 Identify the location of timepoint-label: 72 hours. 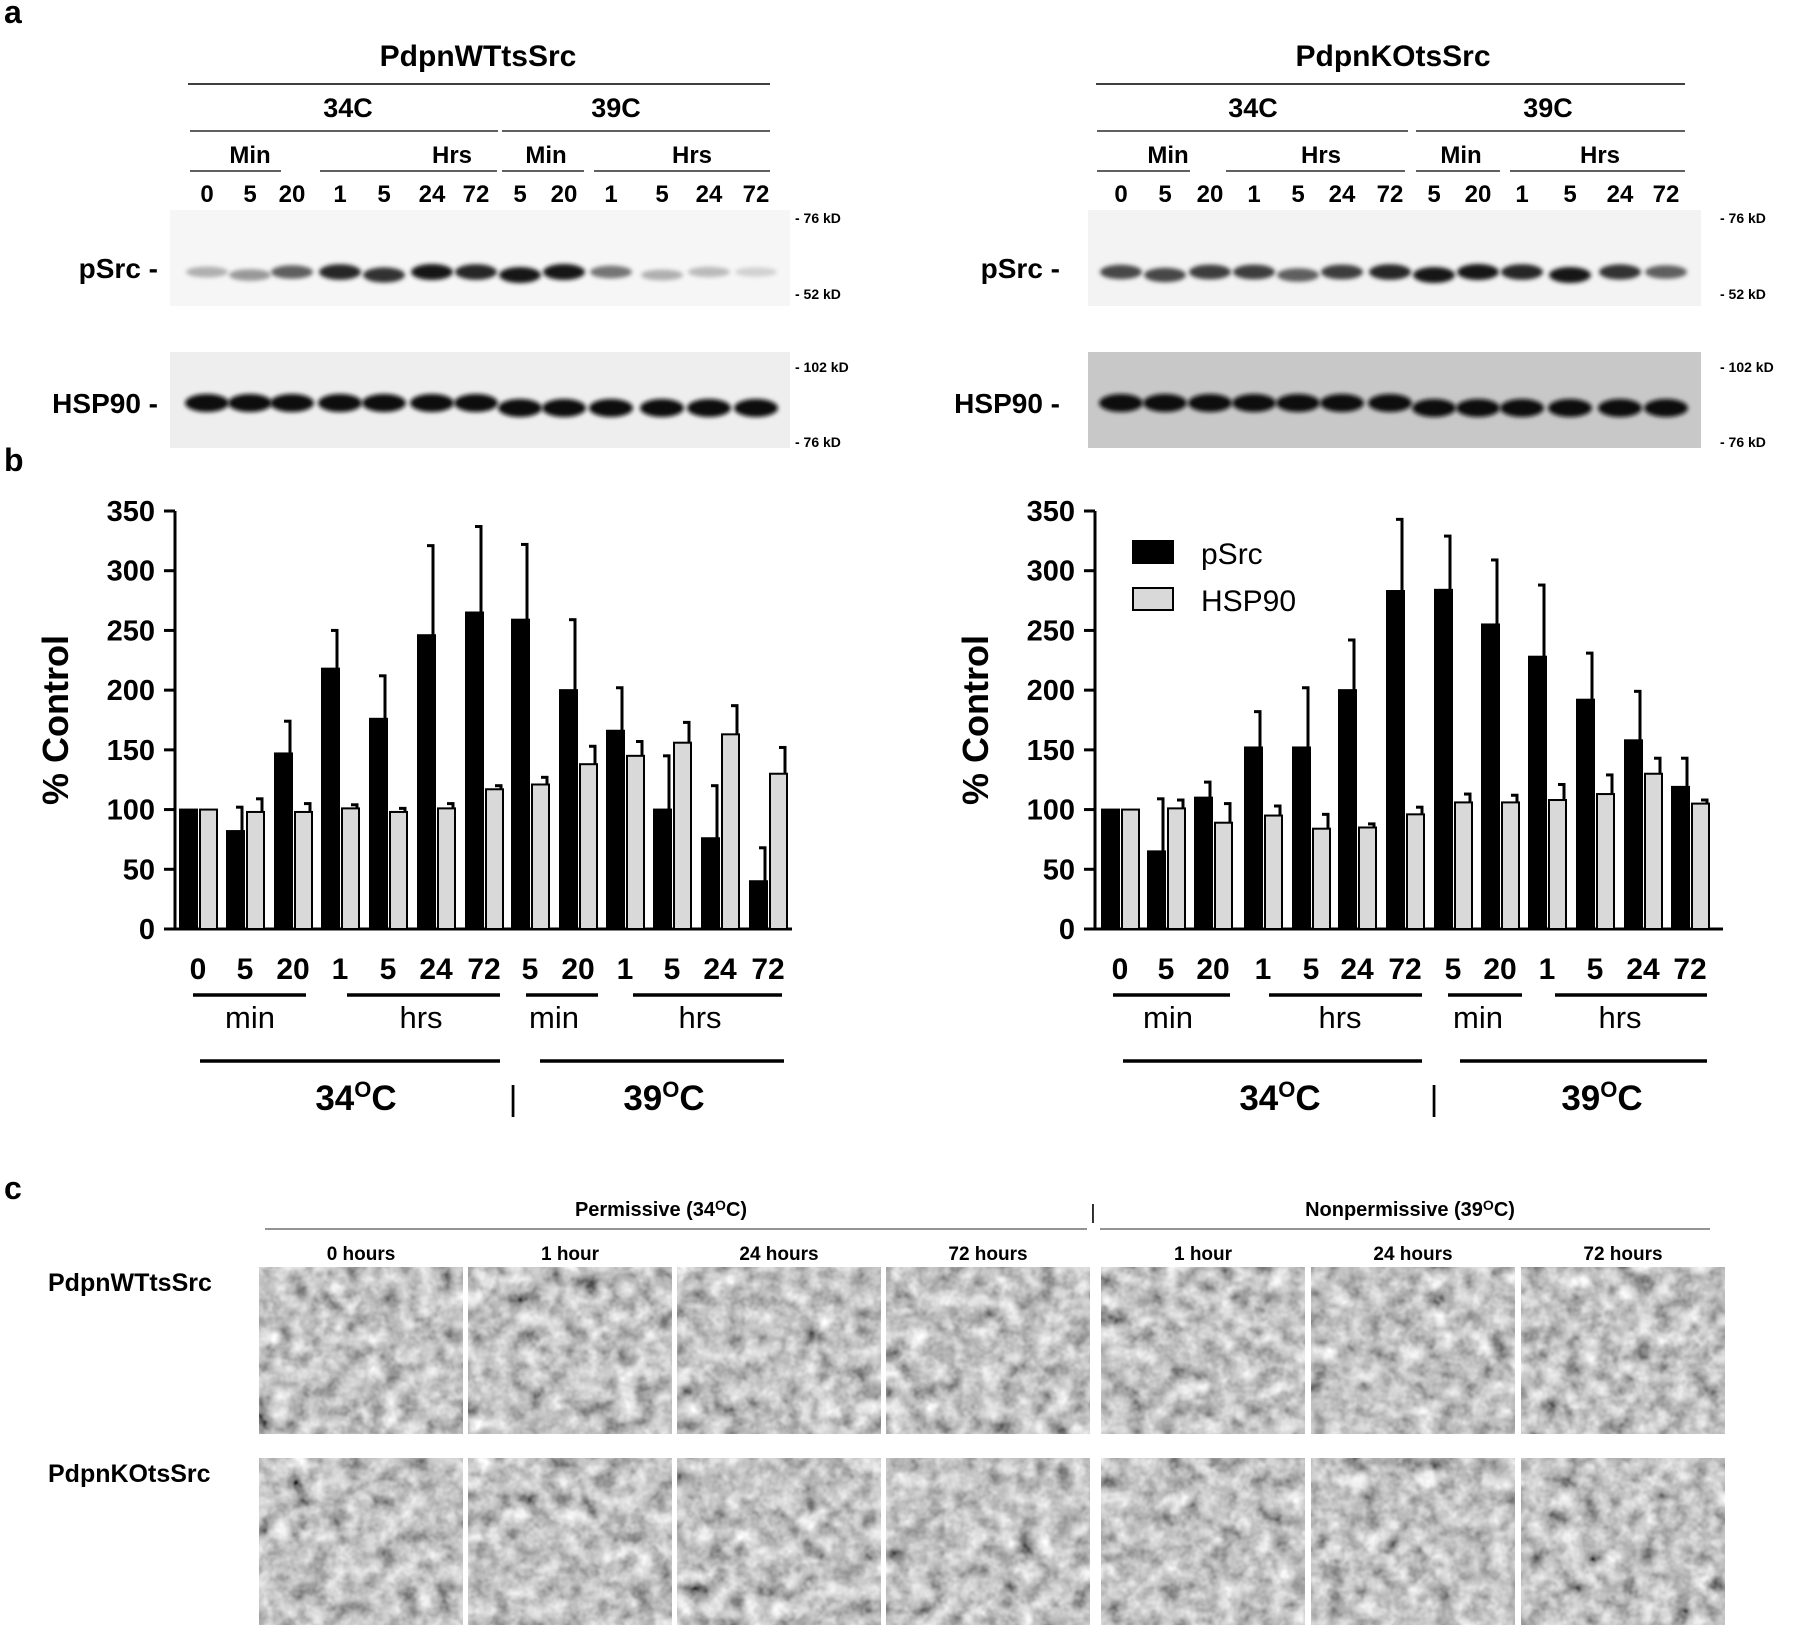
(1622, 1254).